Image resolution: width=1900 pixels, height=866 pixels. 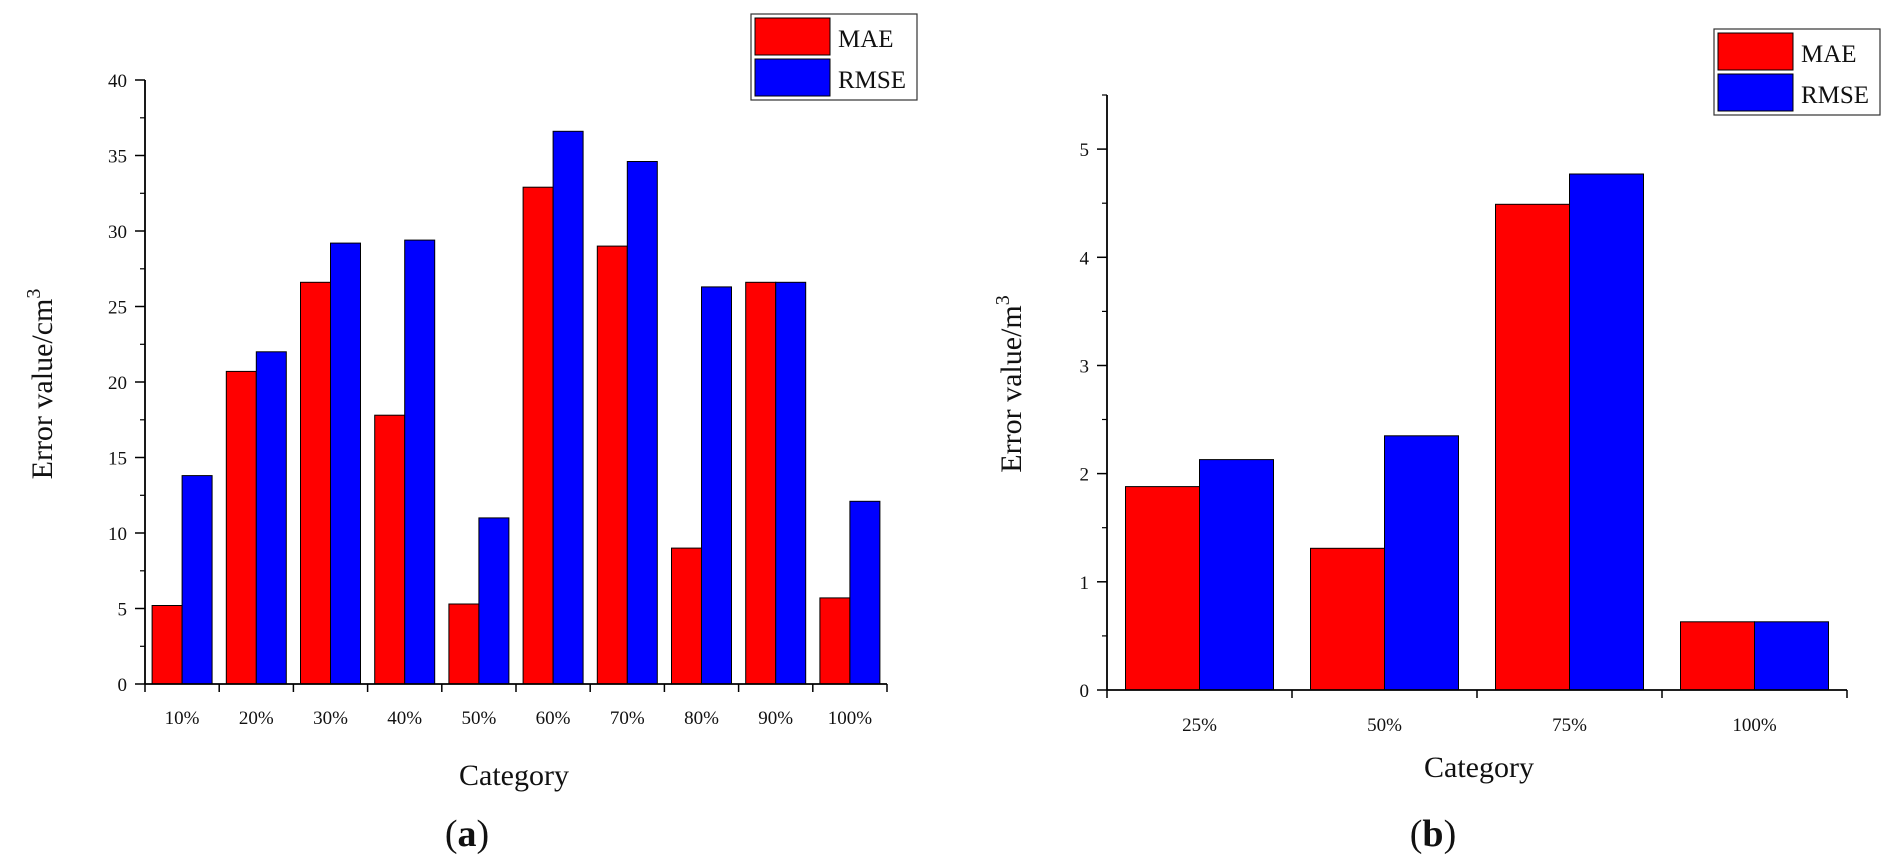 What do you see at coordinates (850, 718) in the screenshot?
I see `x-tick-label-100pct-a: 100%` at bounding box center [850, 718].